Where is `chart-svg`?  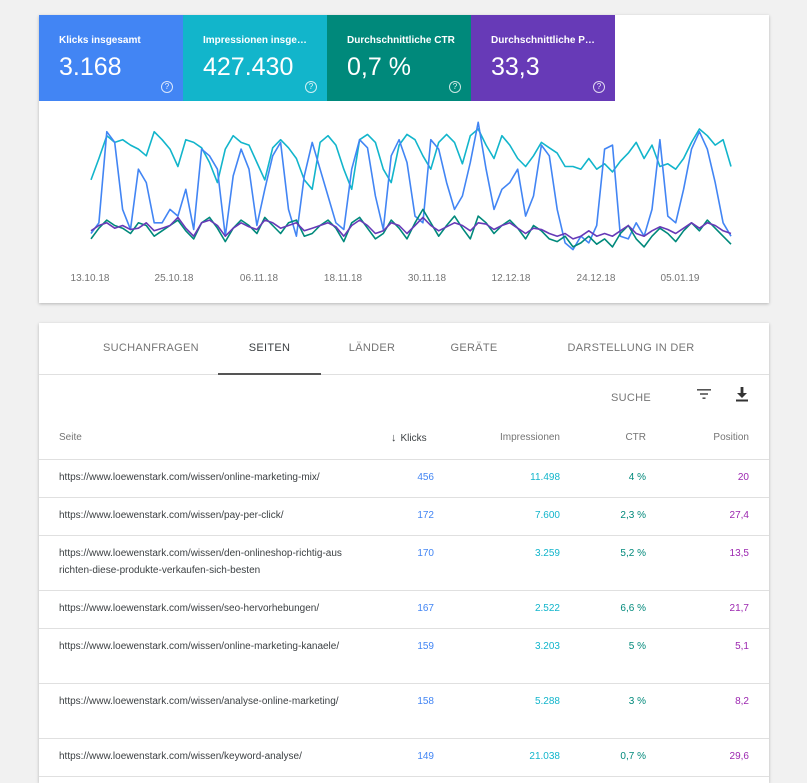
chart-svg is located at coordinates (411, 186).